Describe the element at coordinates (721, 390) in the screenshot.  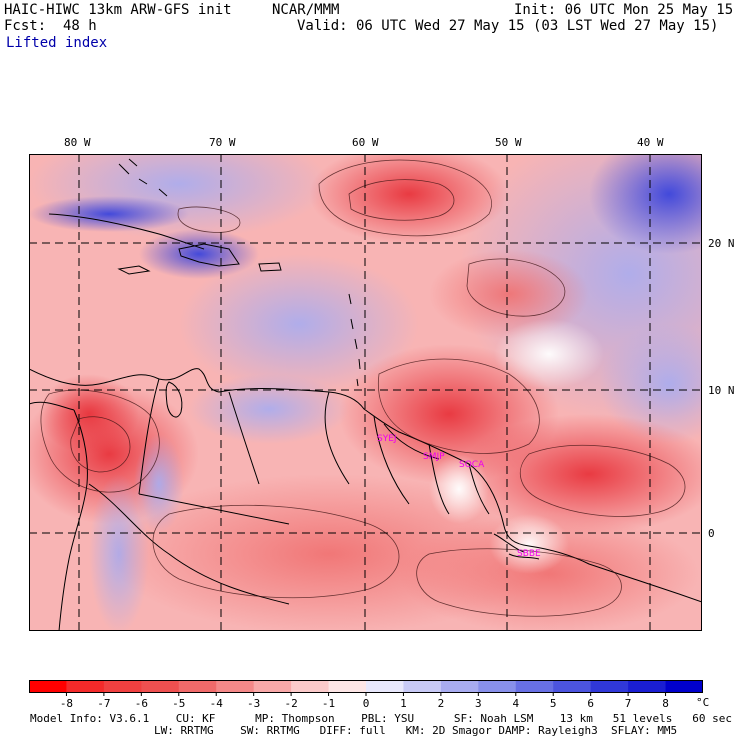
I see `lat-label-10n: 10 N` at that location.